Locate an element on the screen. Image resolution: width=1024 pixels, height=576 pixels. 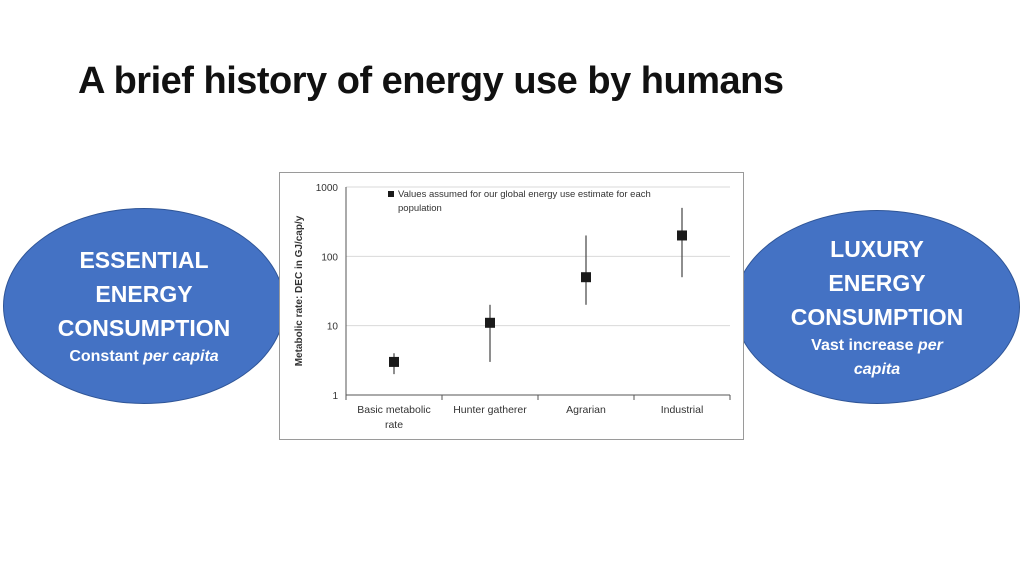
y-tick-label: 1000 is located at coordinates (327, 188).